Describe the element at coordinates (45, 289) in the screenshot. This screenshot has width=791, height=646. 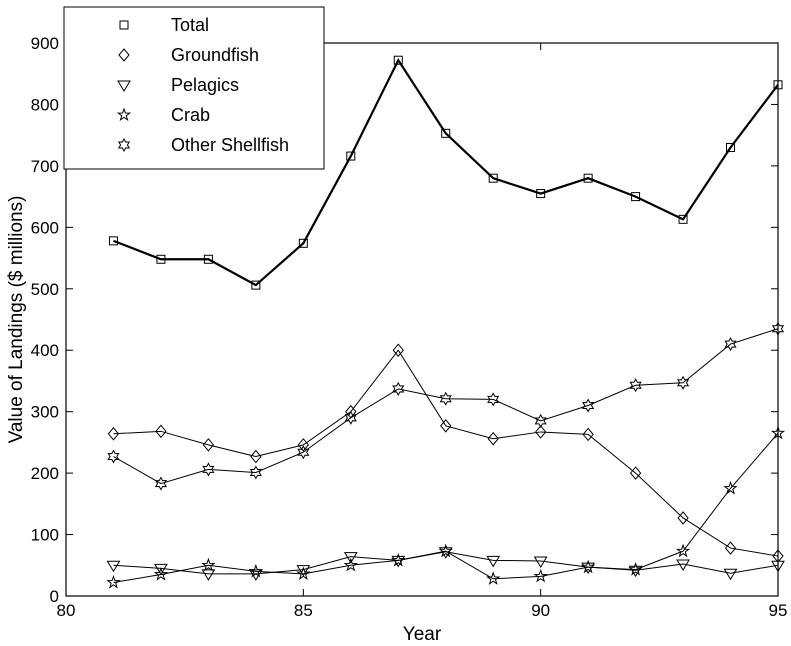
I see `y-tick-label-500: 500` at that location.